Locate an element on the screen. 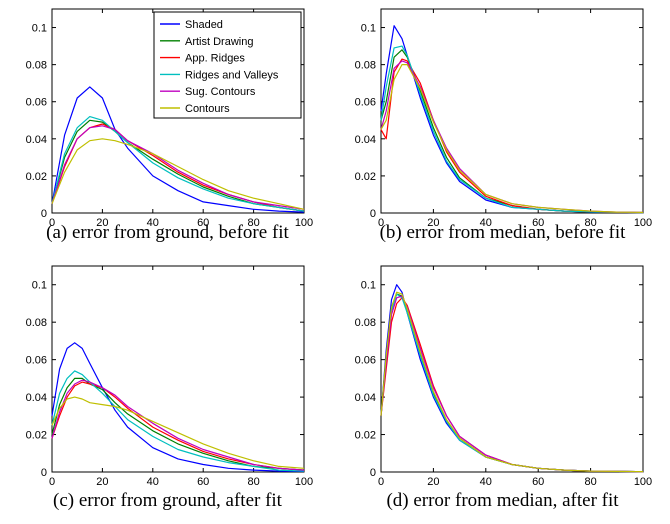 This screenshot has height=524, width=670. legend-label: App. Ridges is located at coordinates (215, 59).